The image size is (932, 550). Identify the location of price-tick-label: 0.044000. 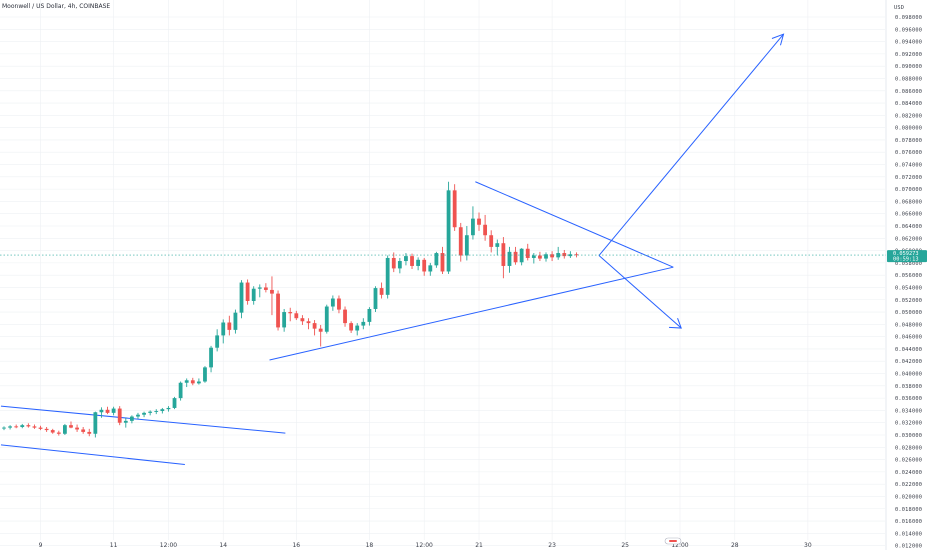
(908, 350).